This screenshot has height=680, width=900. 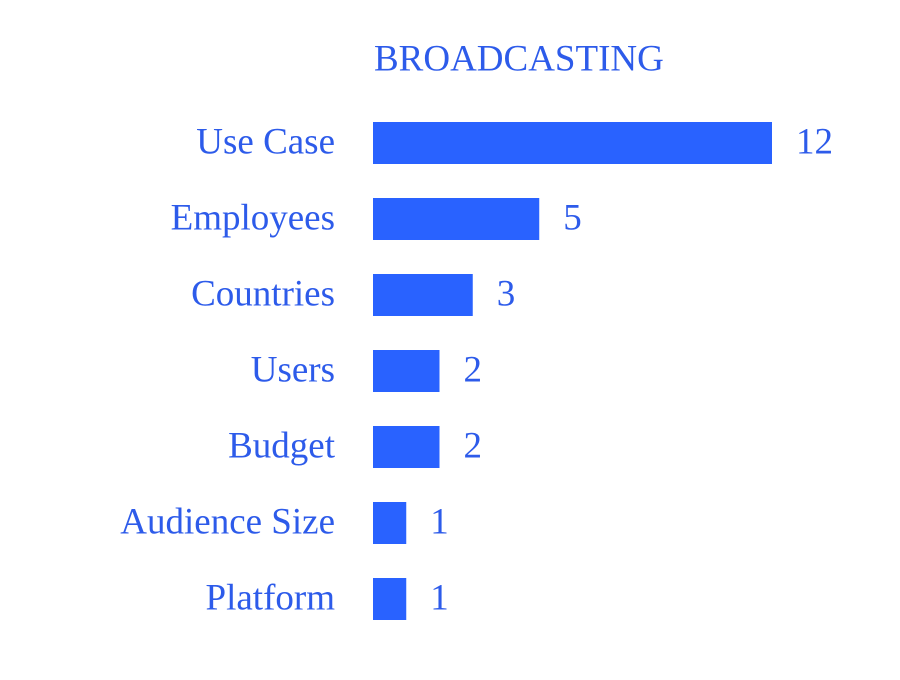 I want to click on value-label: 12, so click(x=814, y=141).